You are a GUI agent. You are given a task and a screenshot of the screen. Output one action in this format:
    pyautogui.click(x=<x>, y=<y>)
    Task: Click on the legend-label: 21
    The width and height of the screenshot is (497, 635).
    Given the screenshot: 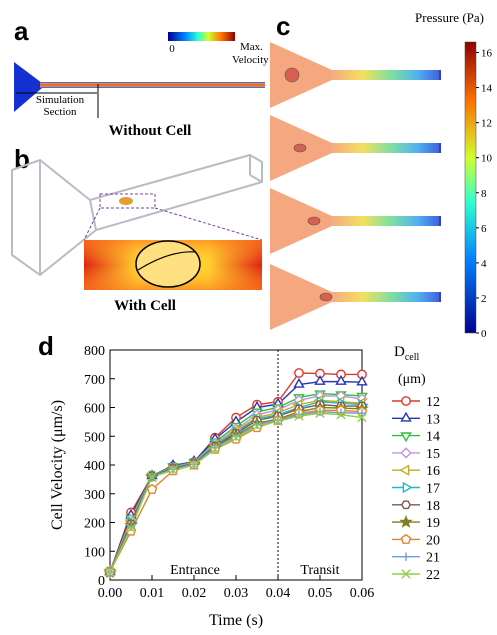 What is the action you would take?
    pyautogui.click(x=433, y=558)
    